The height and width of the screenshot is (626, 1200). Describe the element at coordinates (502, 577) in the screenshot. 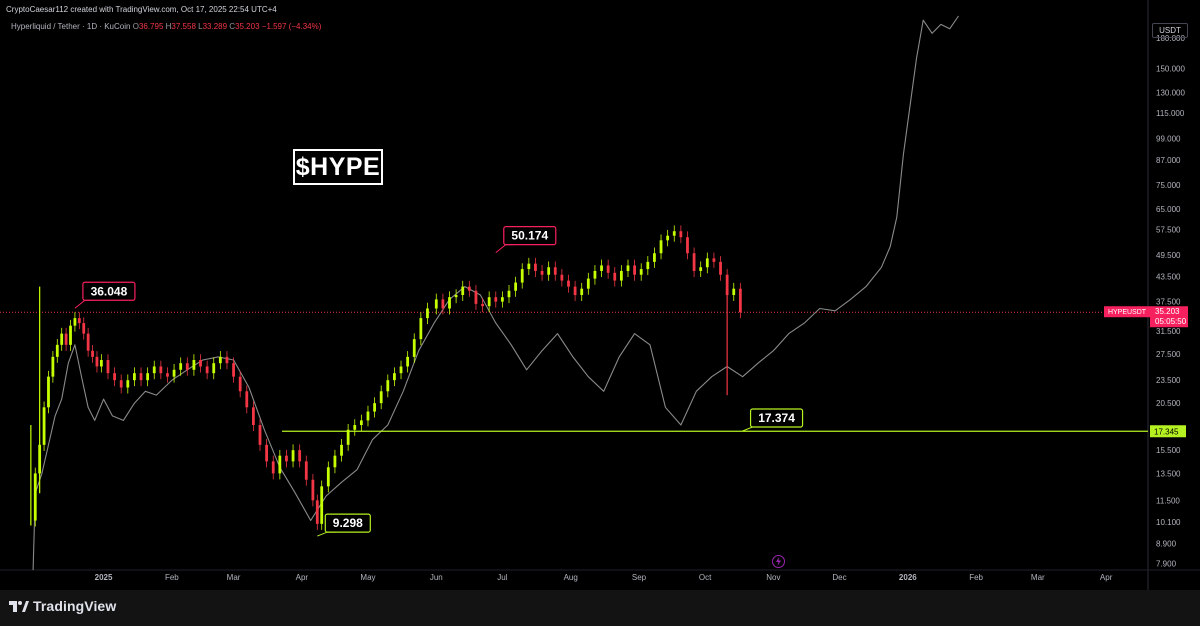

I see `x-tick-label: Jul` at that location.